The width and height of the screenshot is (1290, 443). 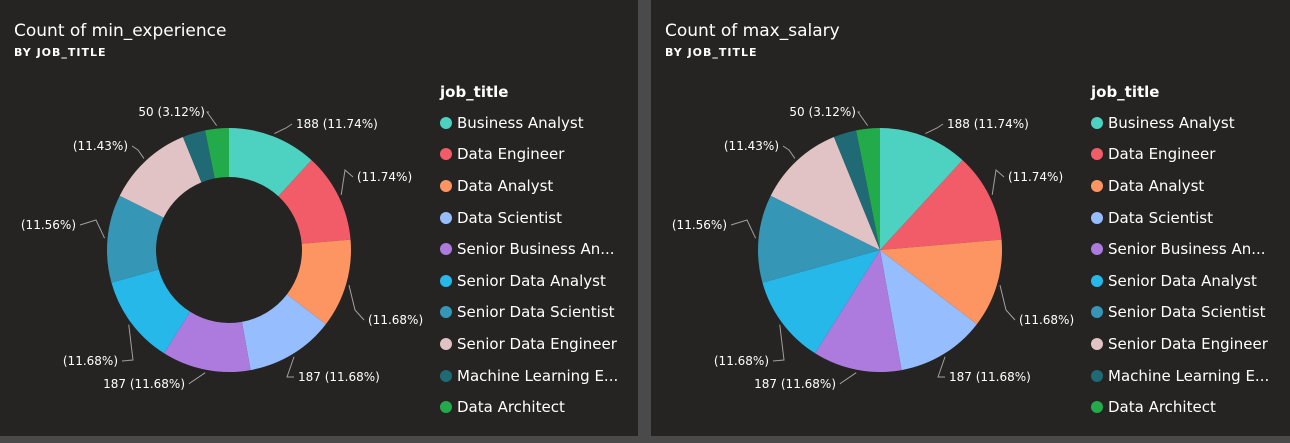 I want to click on chart-title: Count of min_experience, so click(x=120, y=31).